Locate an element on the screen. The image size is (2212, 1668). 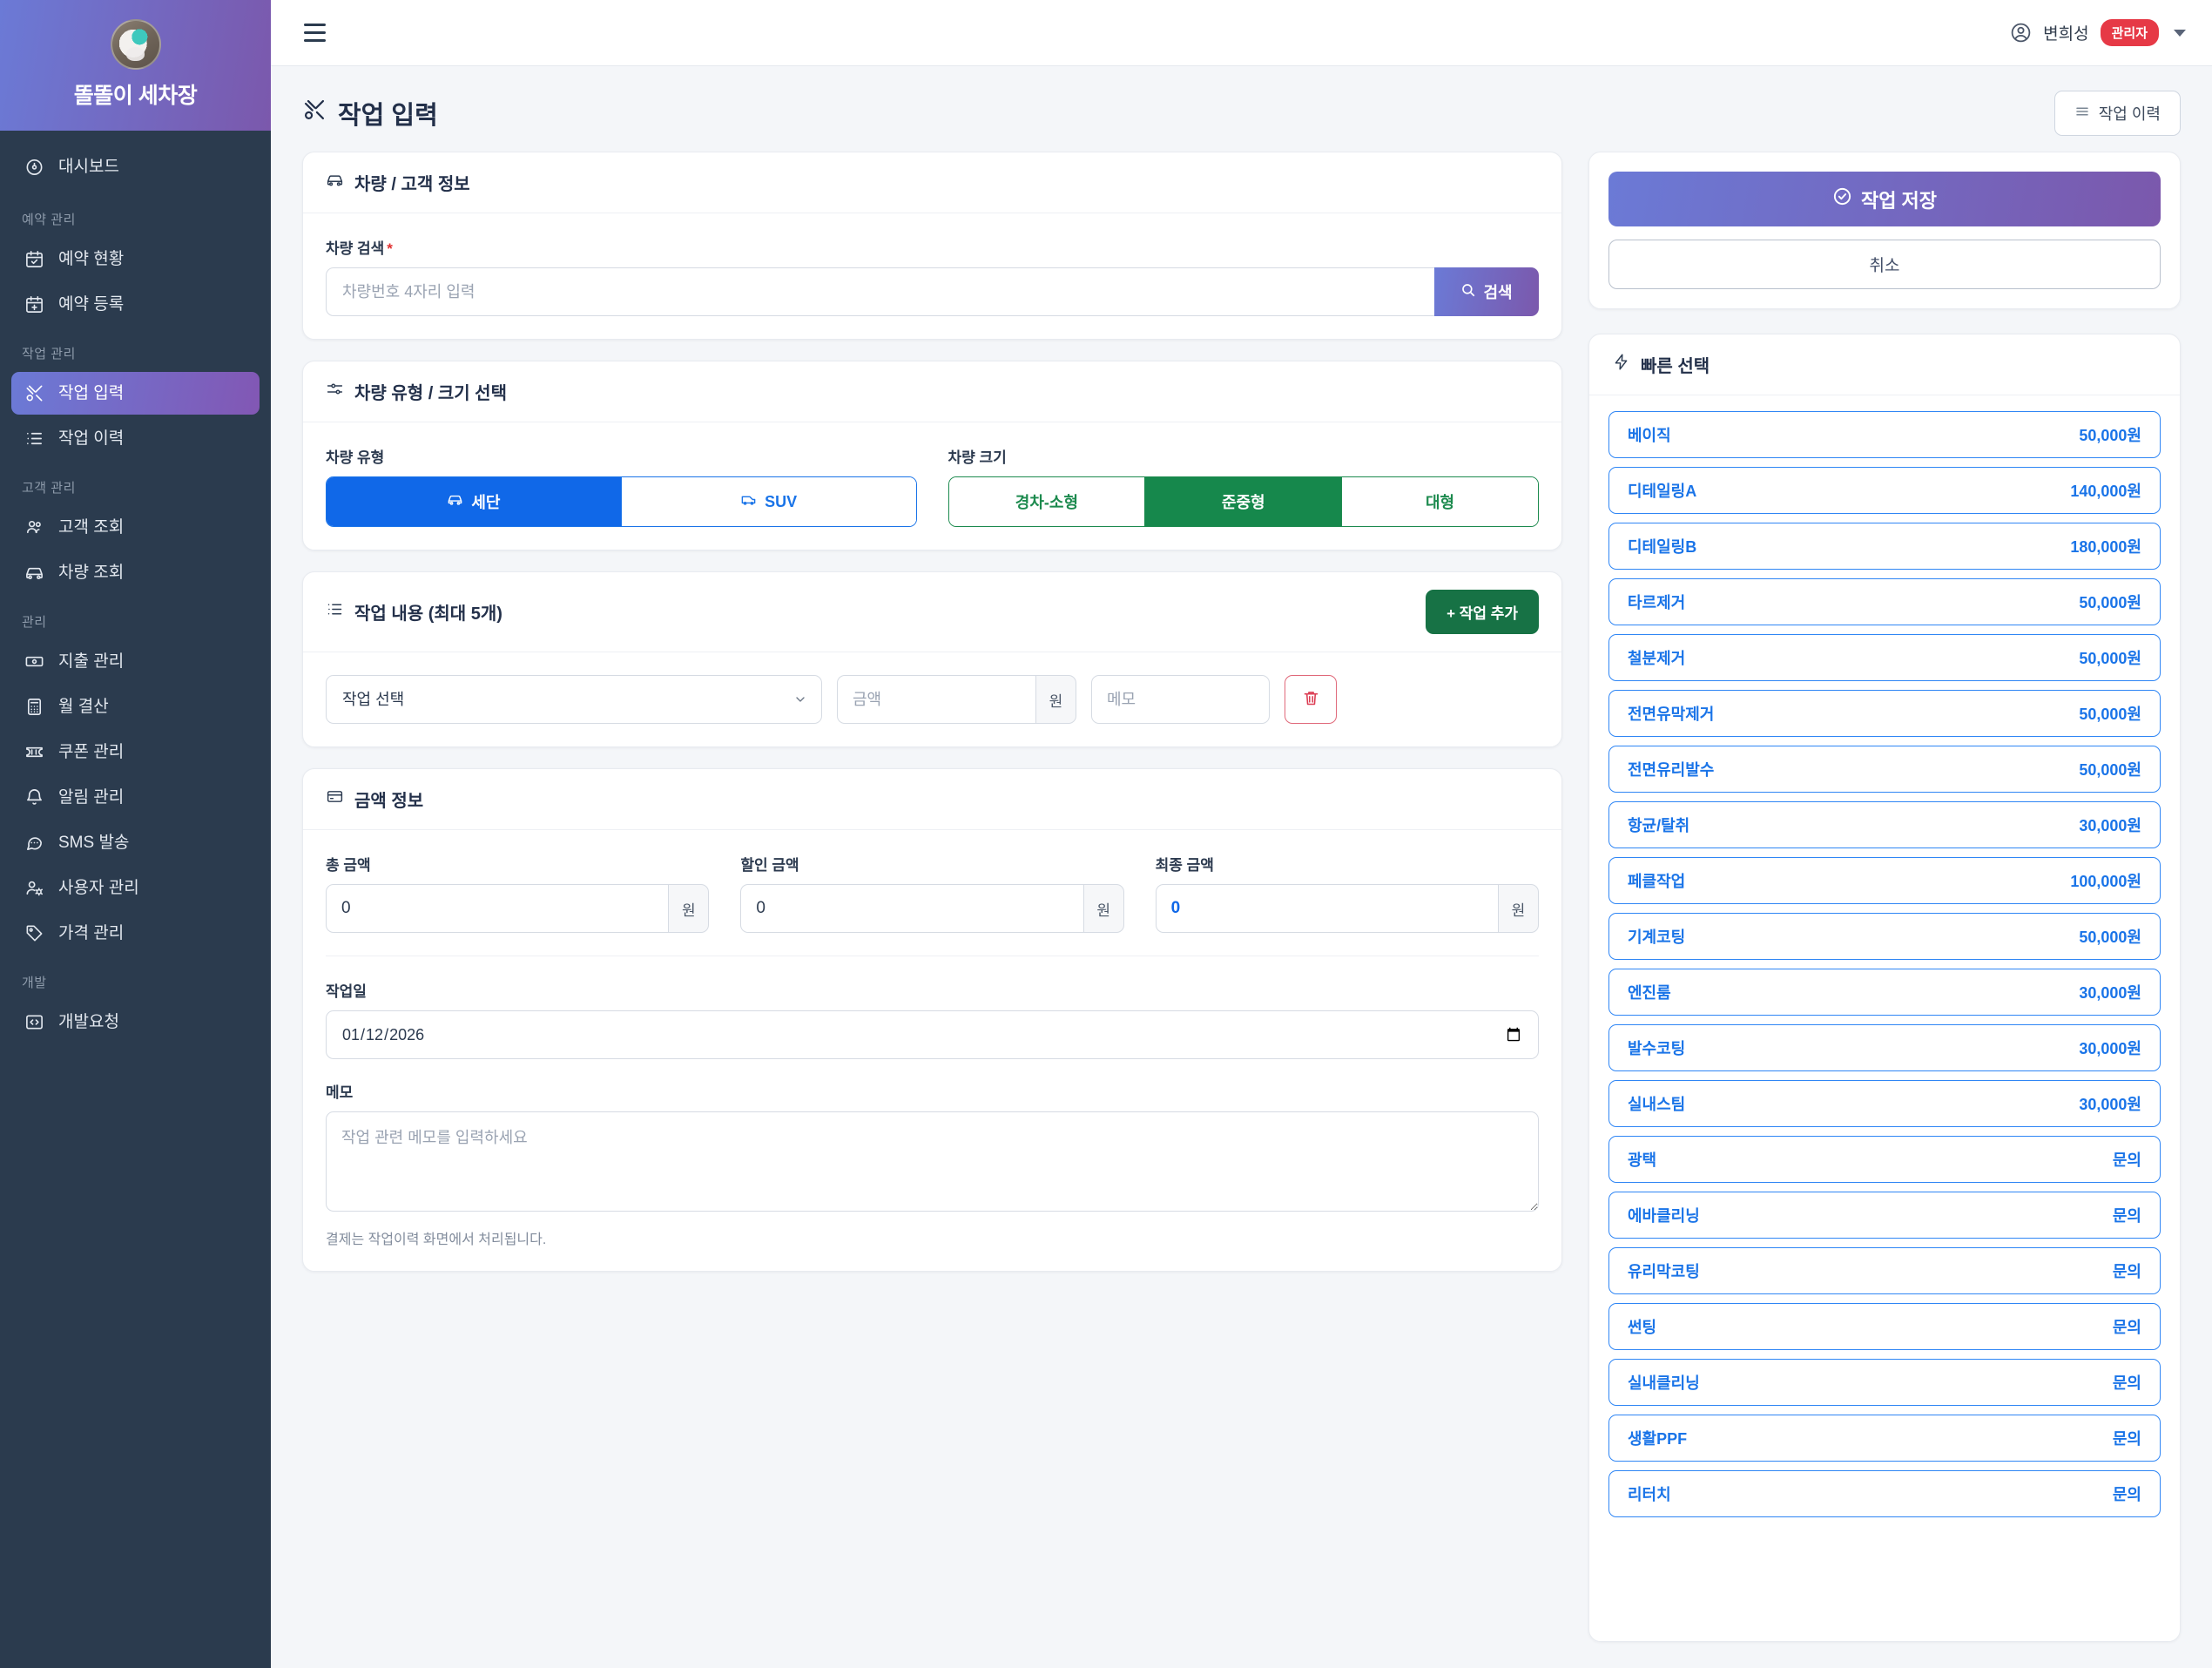
quick-item-name: 페클작업 is located at coordinates (1657, 881).